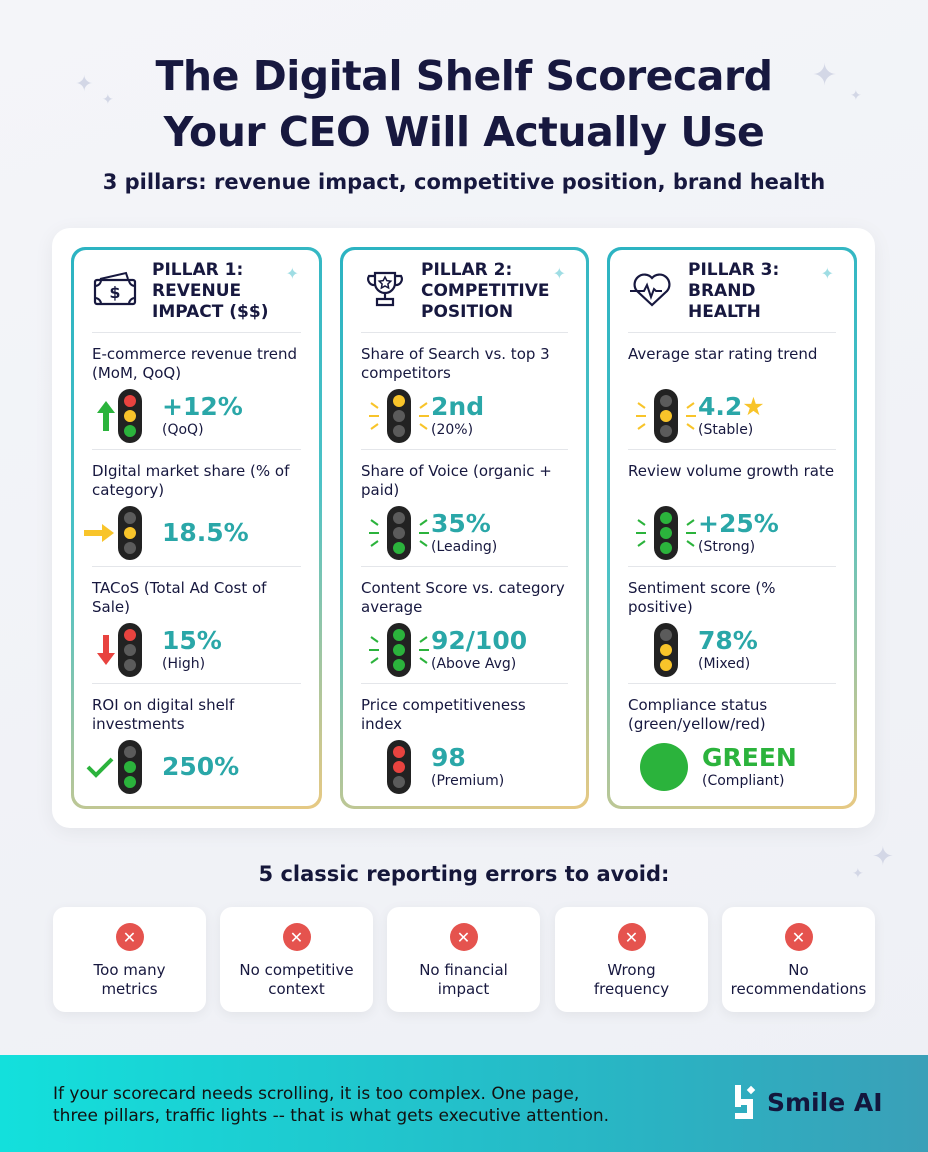 The height and width of the screenshot is (1152, 928). What do you see at coordinates (732, 508) in the screenshot?
I see `metric-row: Review volume growth rate +25% (Strong)` at bounding box center [732, 508].